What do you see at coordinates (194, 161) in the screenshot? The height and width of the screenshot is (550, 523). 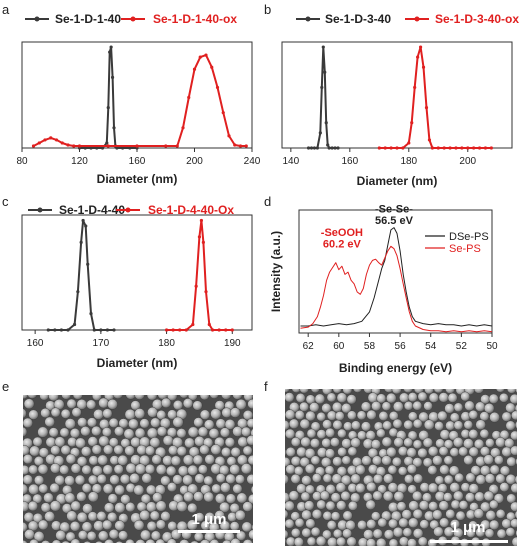 I see `x-tick-label-a: 200` at bounding box center [194, 161].